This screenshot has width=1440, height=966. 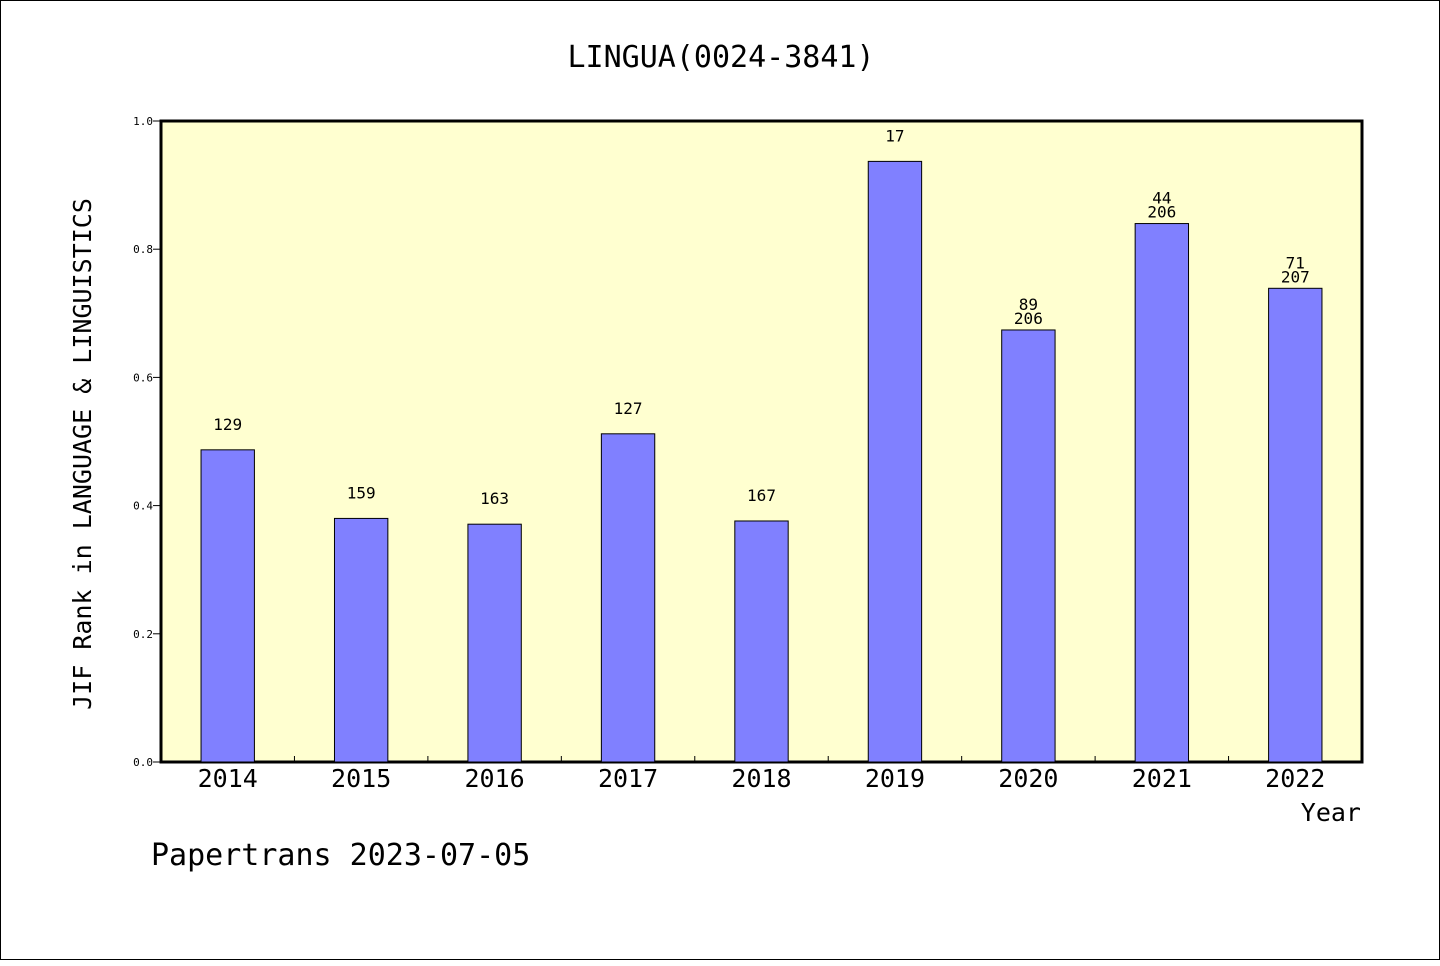 I want to click on bar-2015, so click(x=361, y=640).